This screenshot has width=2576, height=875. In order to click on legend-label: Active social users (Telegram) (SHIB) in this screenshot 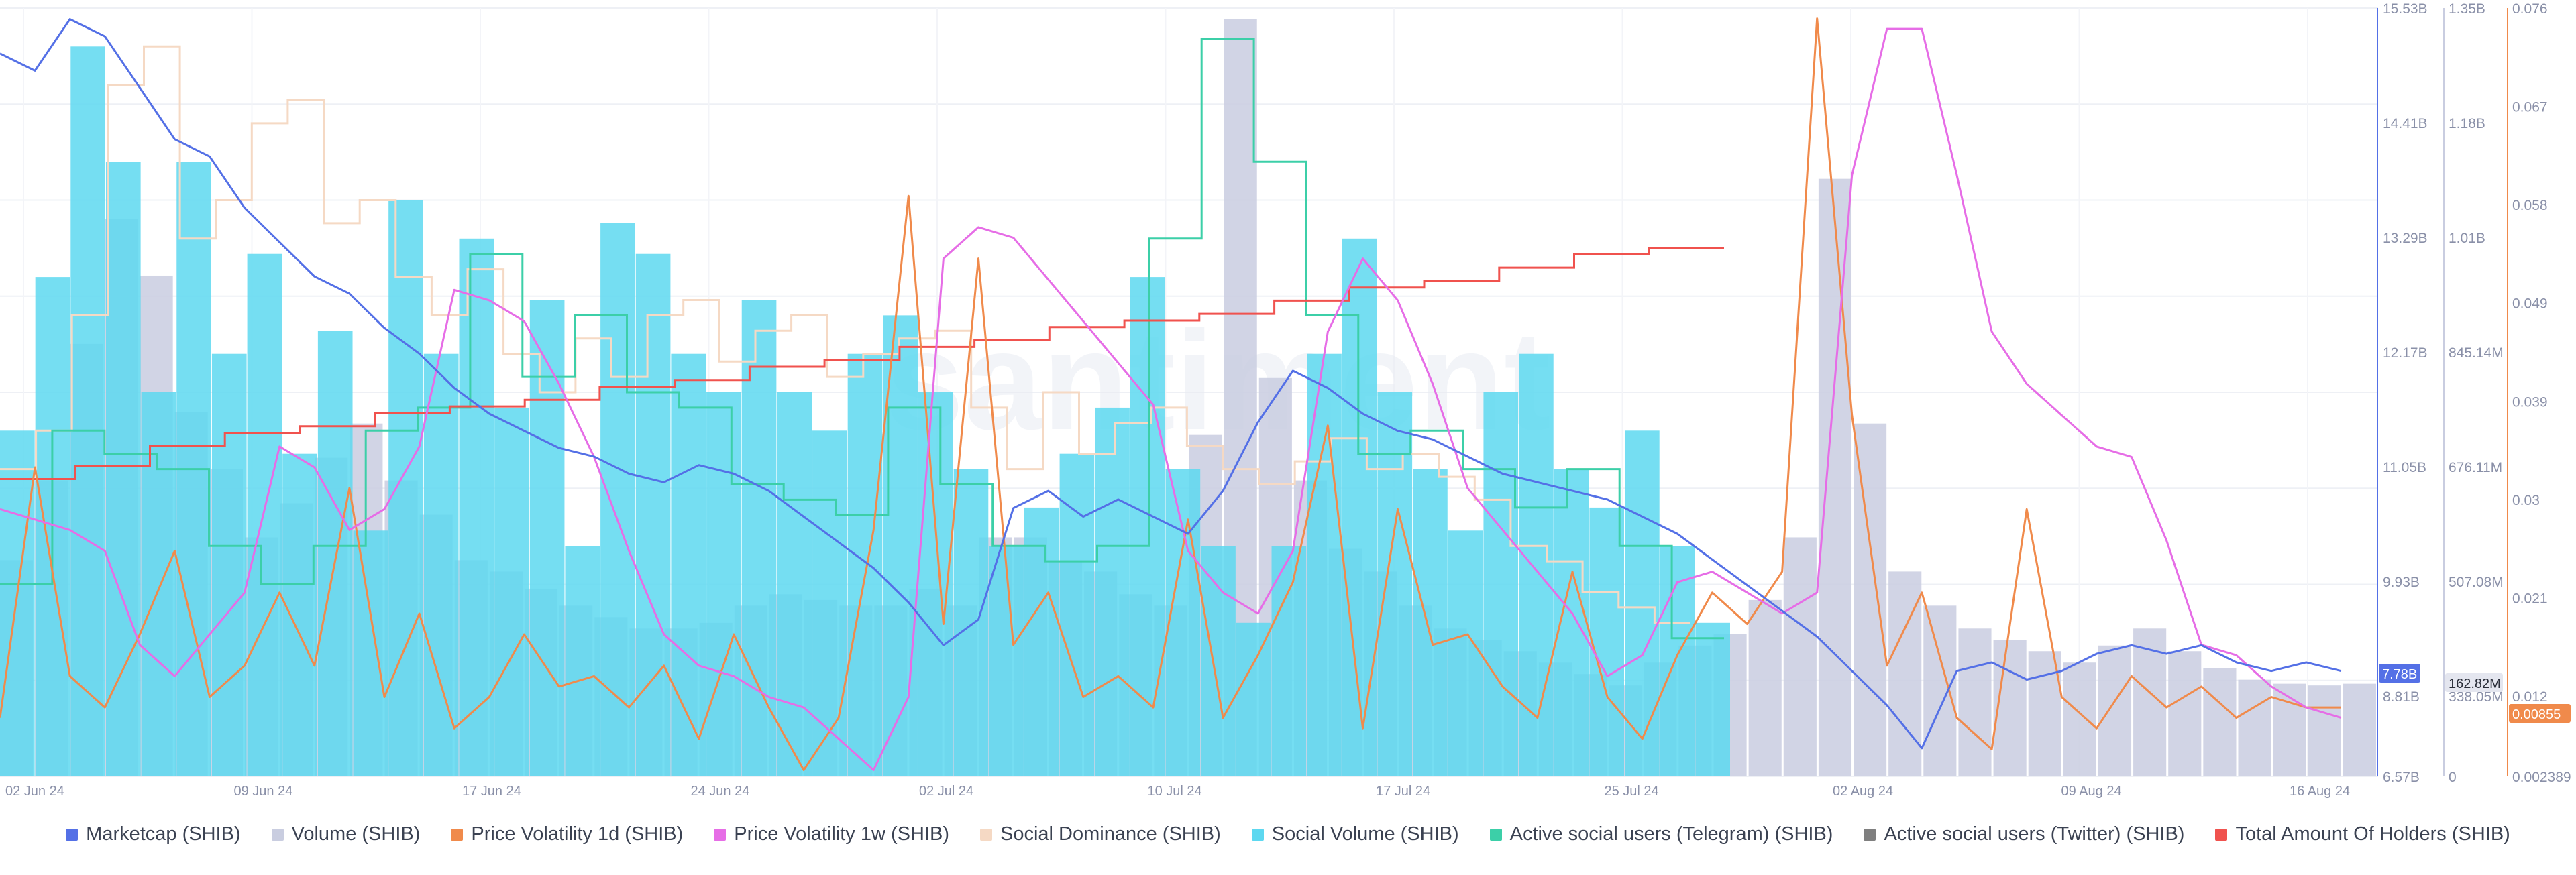, I will do `click(1671, 834)`.